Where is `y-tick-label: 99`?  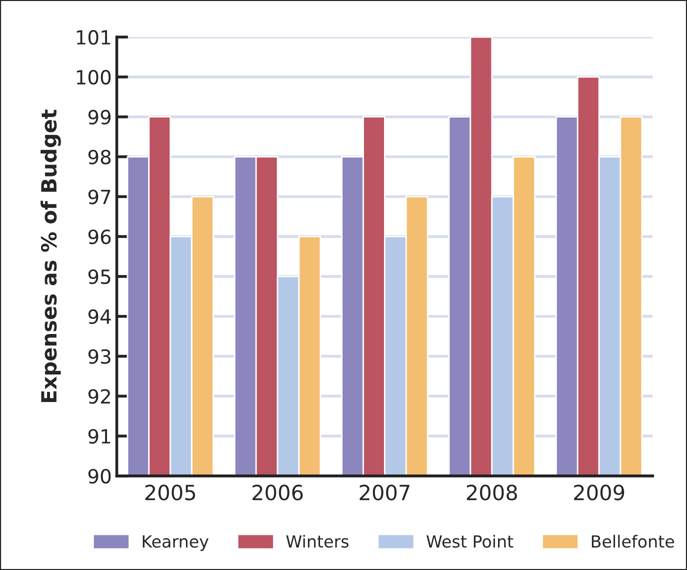 y-tick-label: 99 is located at coordinates (99, 117).